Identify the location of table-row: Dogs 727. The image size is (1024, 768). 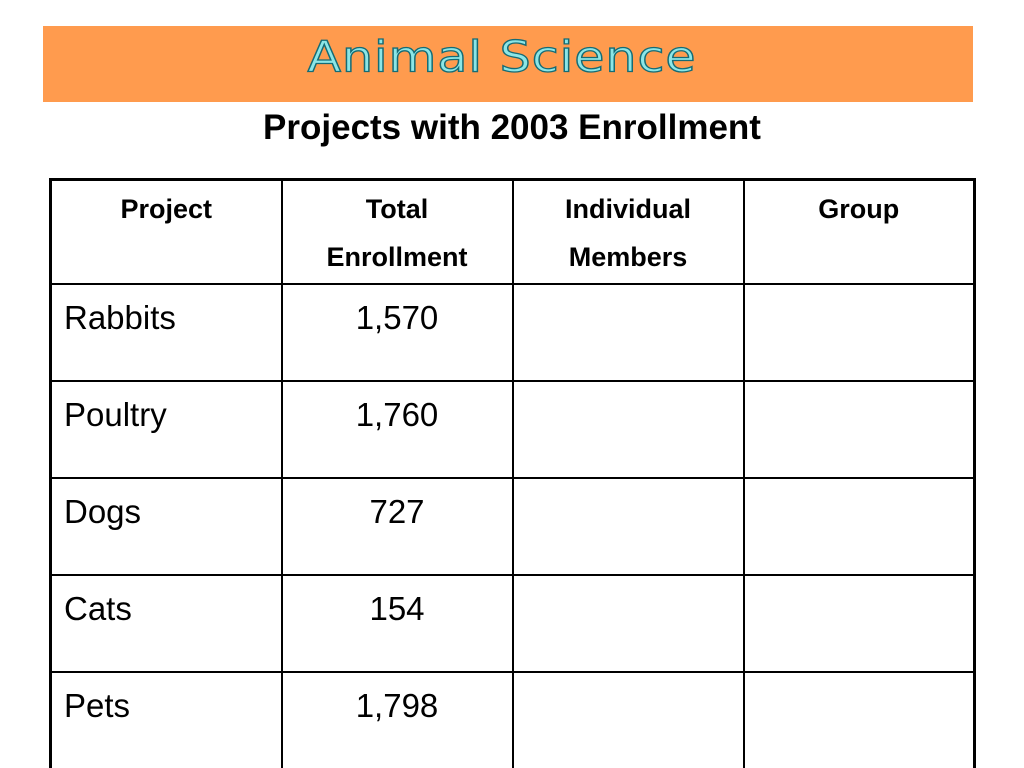
(512, 526).